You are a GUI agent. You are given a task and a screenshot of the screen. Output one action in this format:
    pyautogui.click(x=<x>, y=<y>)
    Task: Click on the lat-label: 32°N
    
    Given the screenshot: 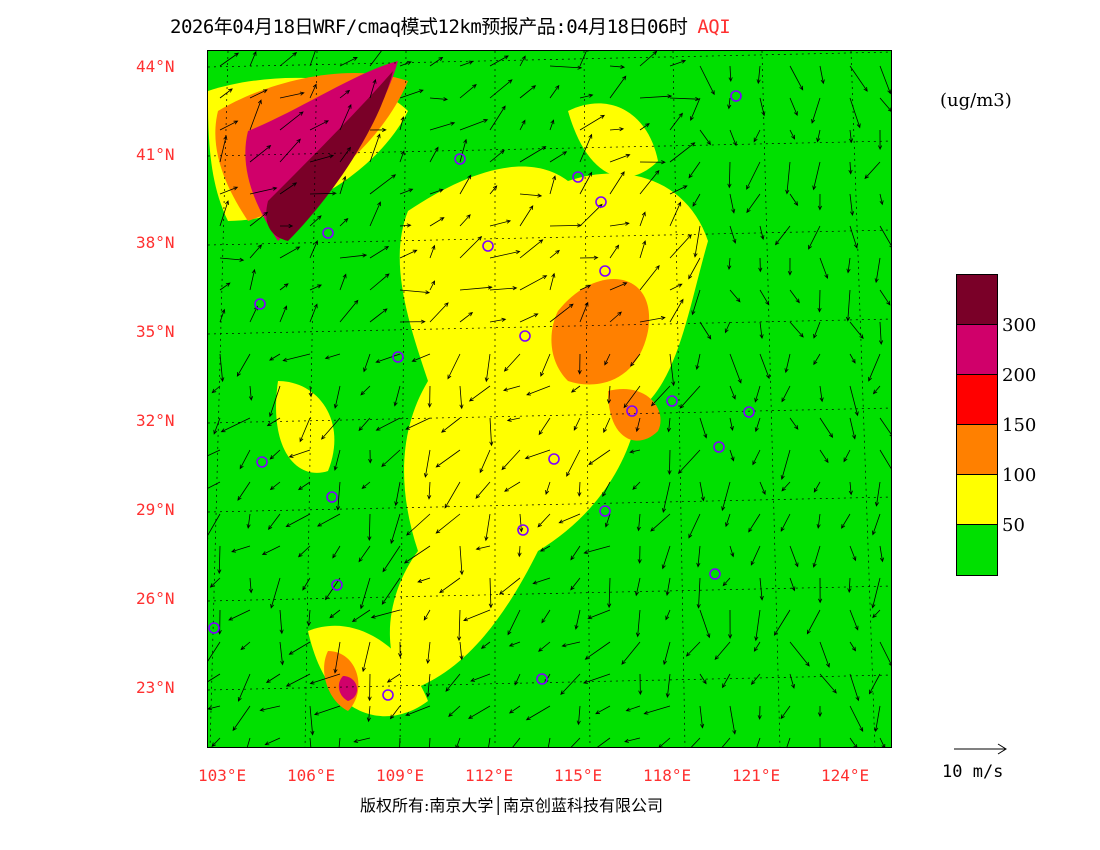 What is the action you would take?
    pyautogui.click(x=155, y=420)
    